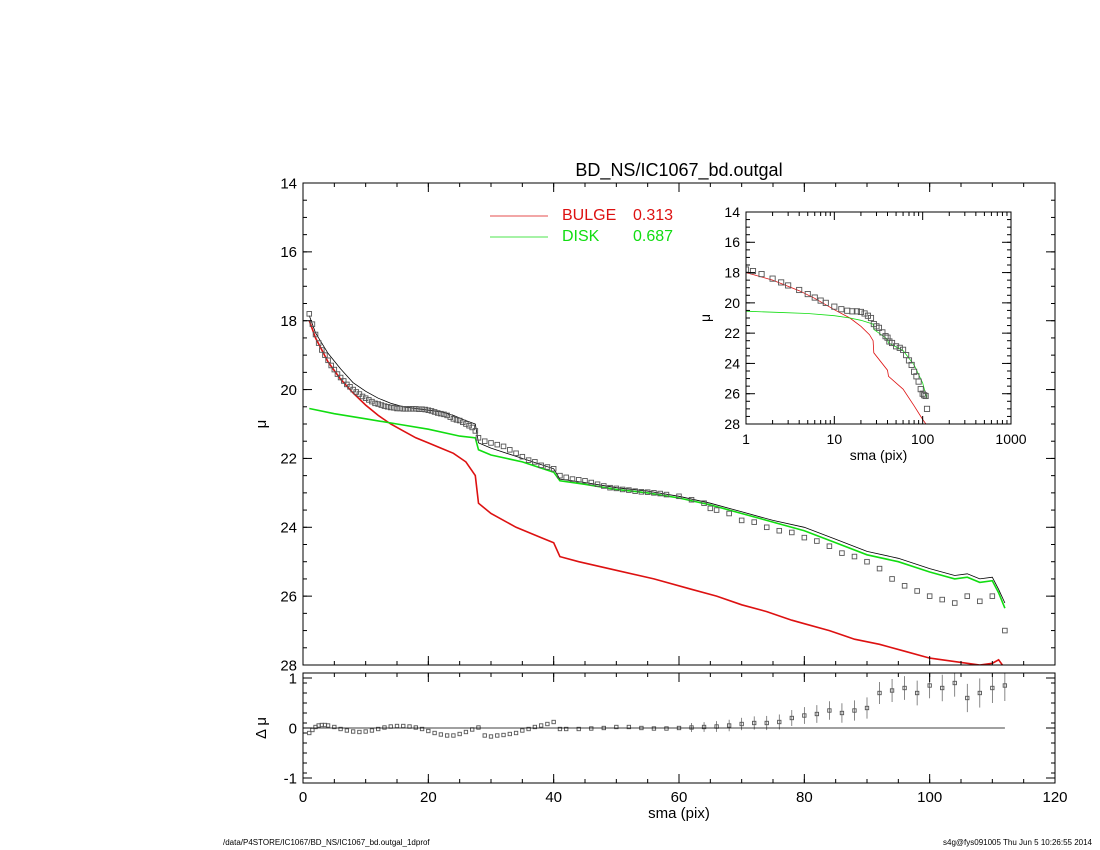  Describe the element at coordinates (428, 797) in the screenshot. I see `x-tick-label: 20` at that location.